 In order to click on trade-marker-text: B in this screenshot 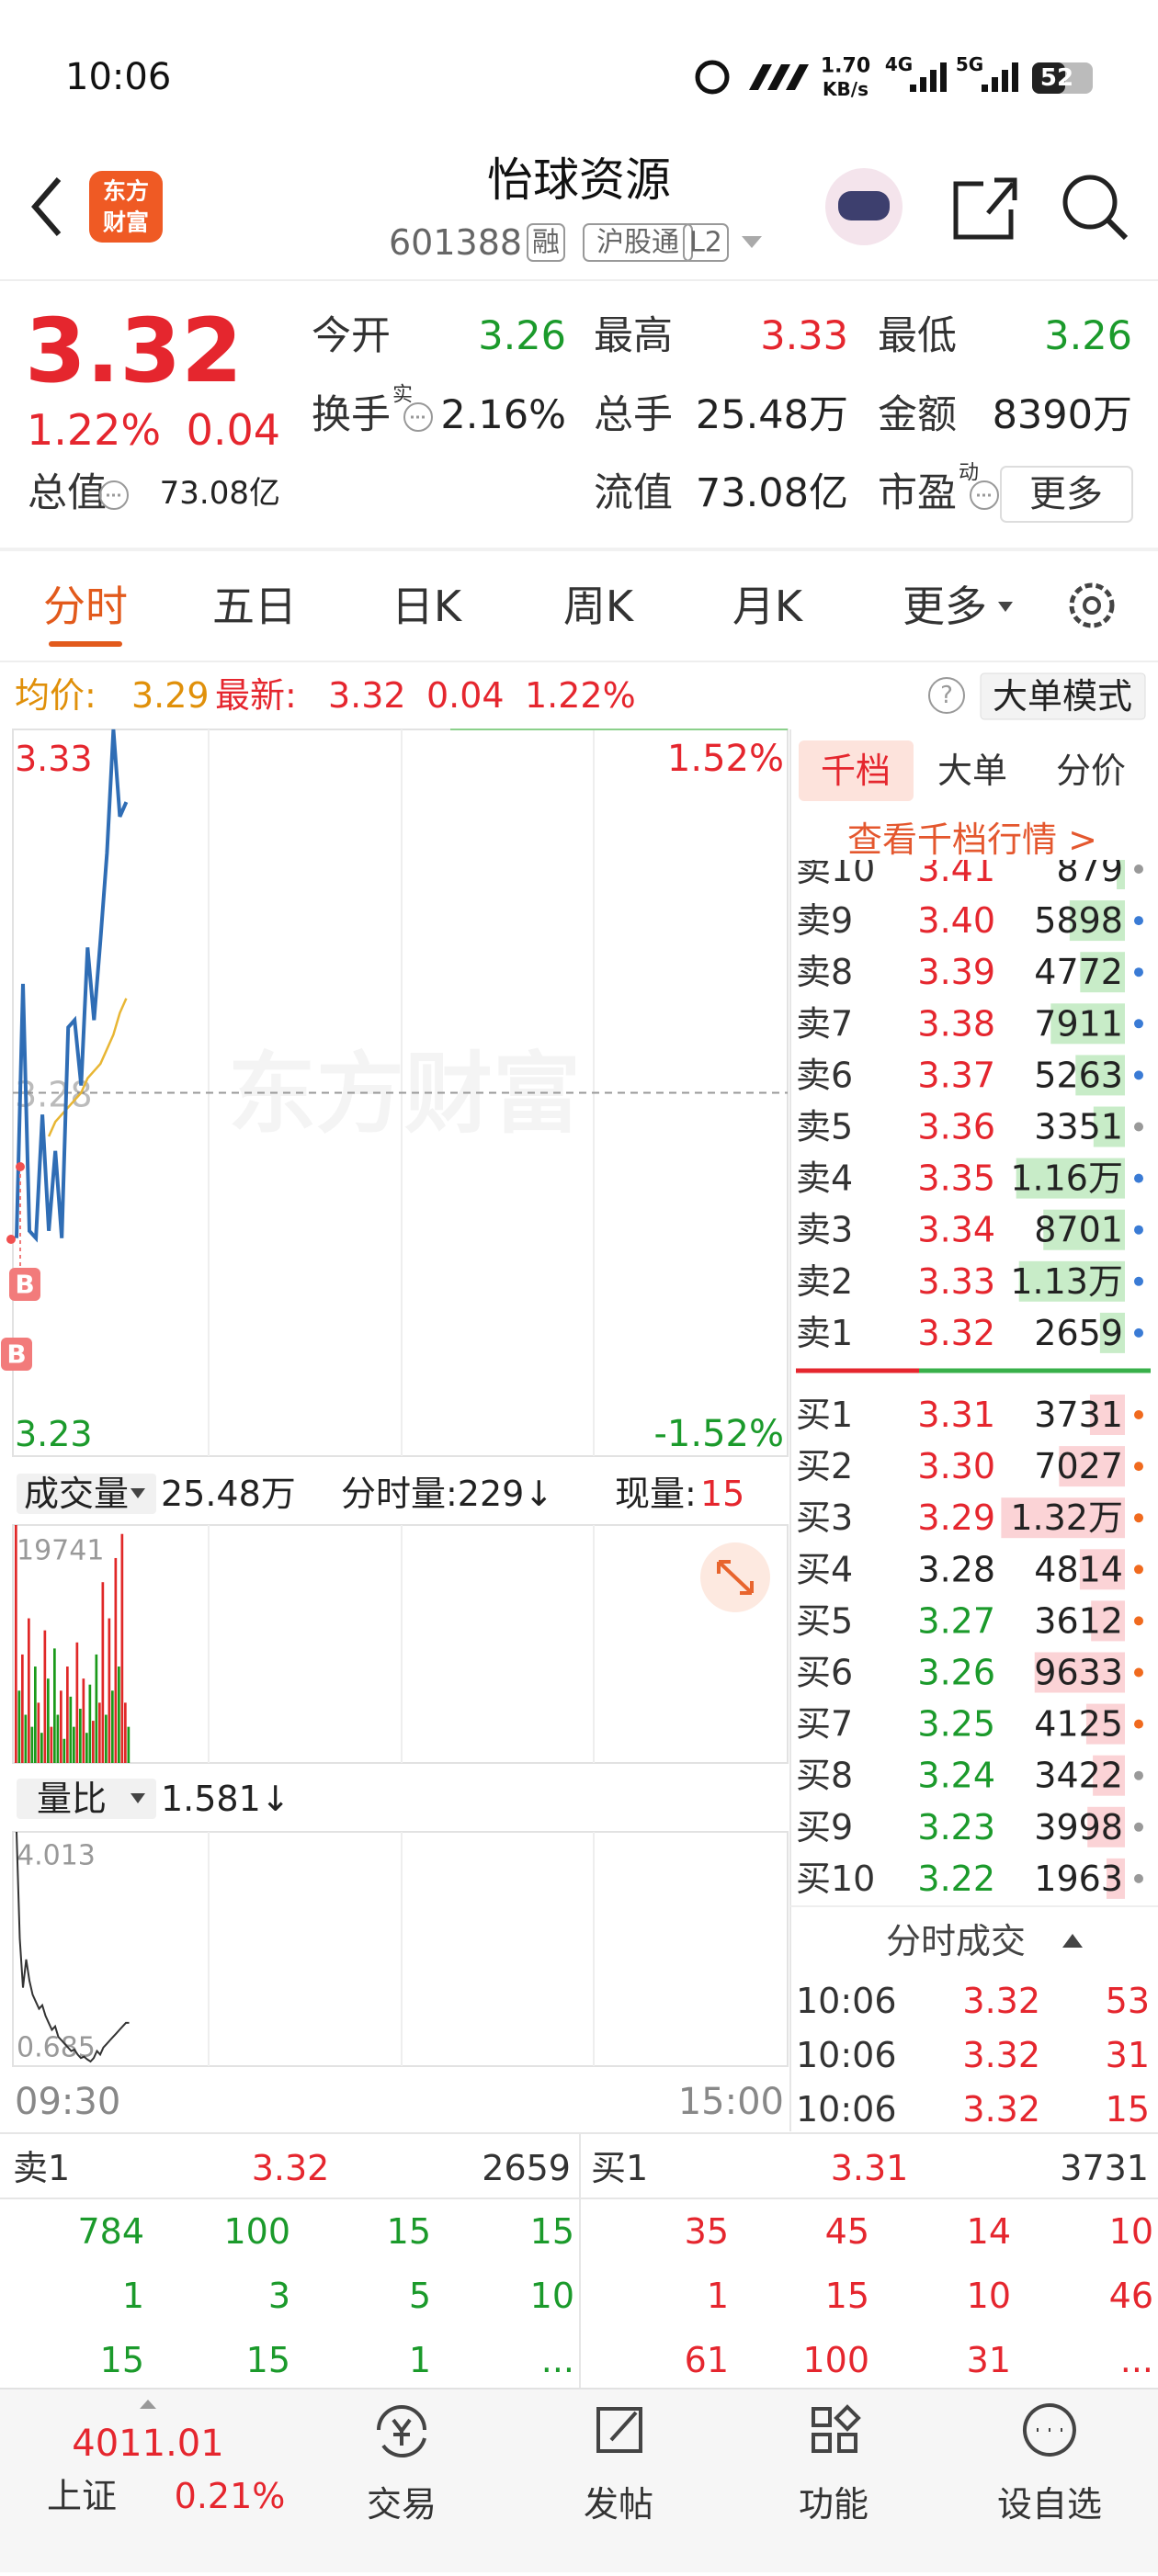, I will do `click(16, 1354)`.